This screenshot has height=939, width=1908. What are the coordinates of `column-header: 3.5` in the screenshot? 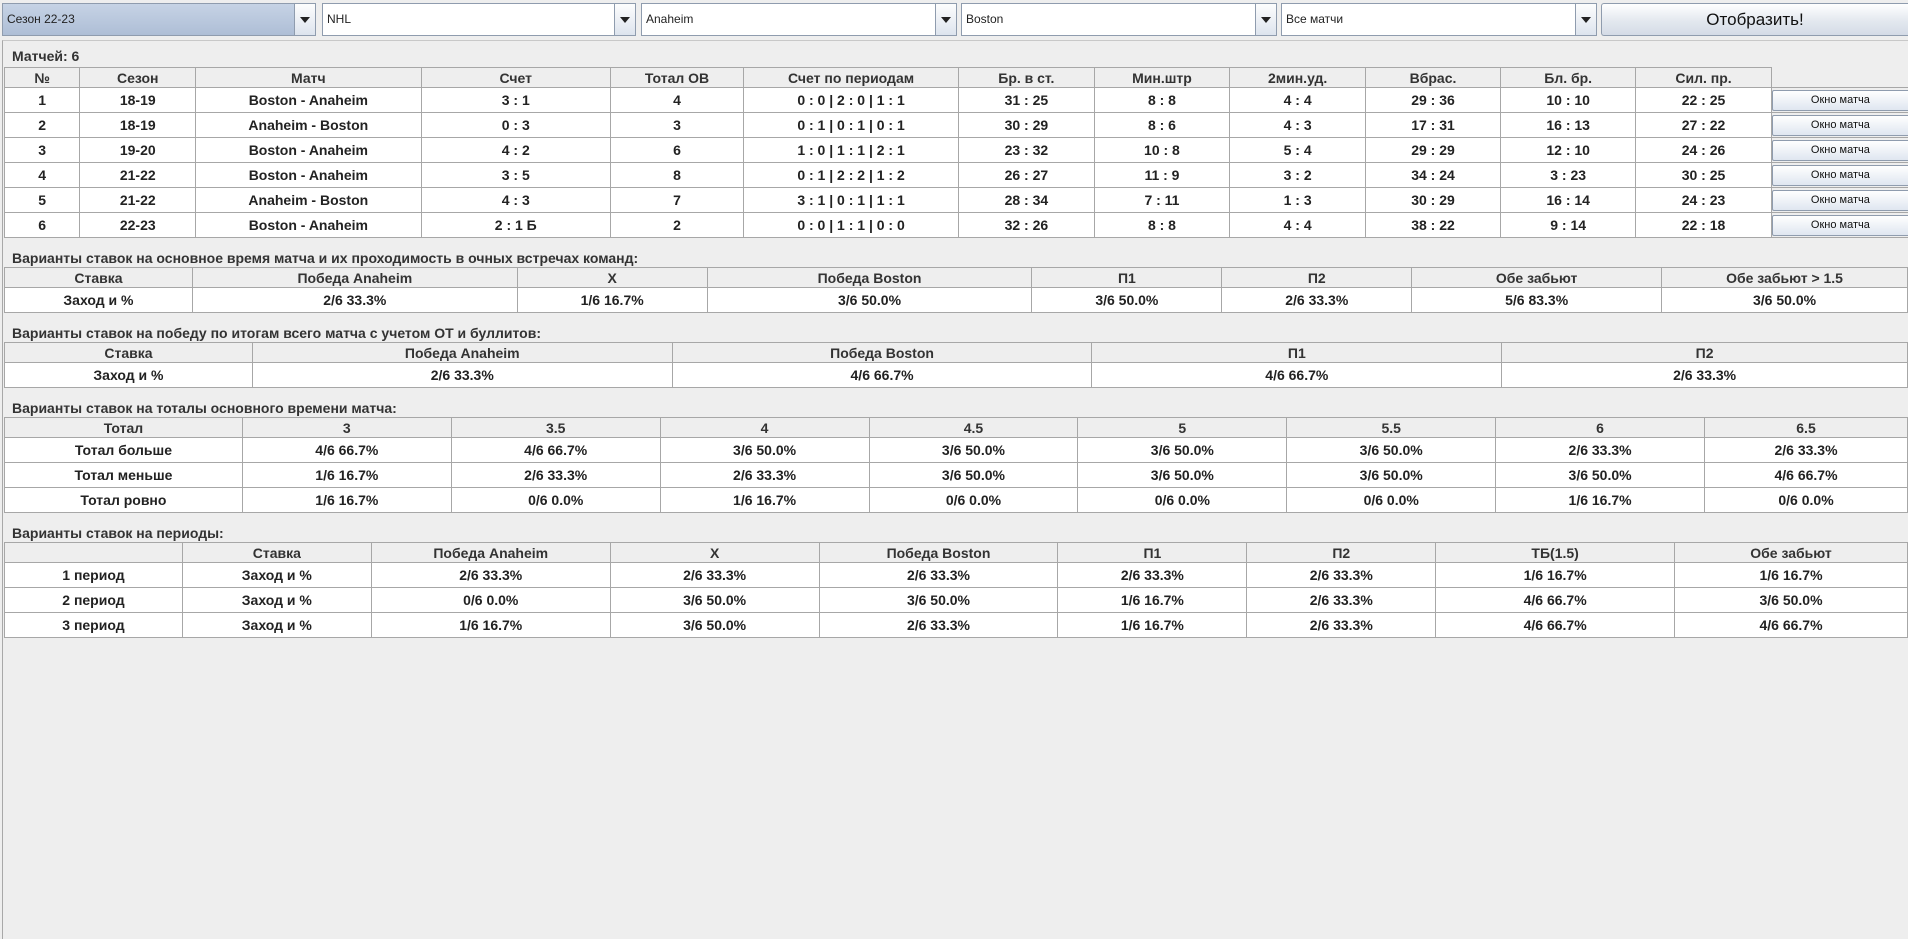 It's located at (555, 427).